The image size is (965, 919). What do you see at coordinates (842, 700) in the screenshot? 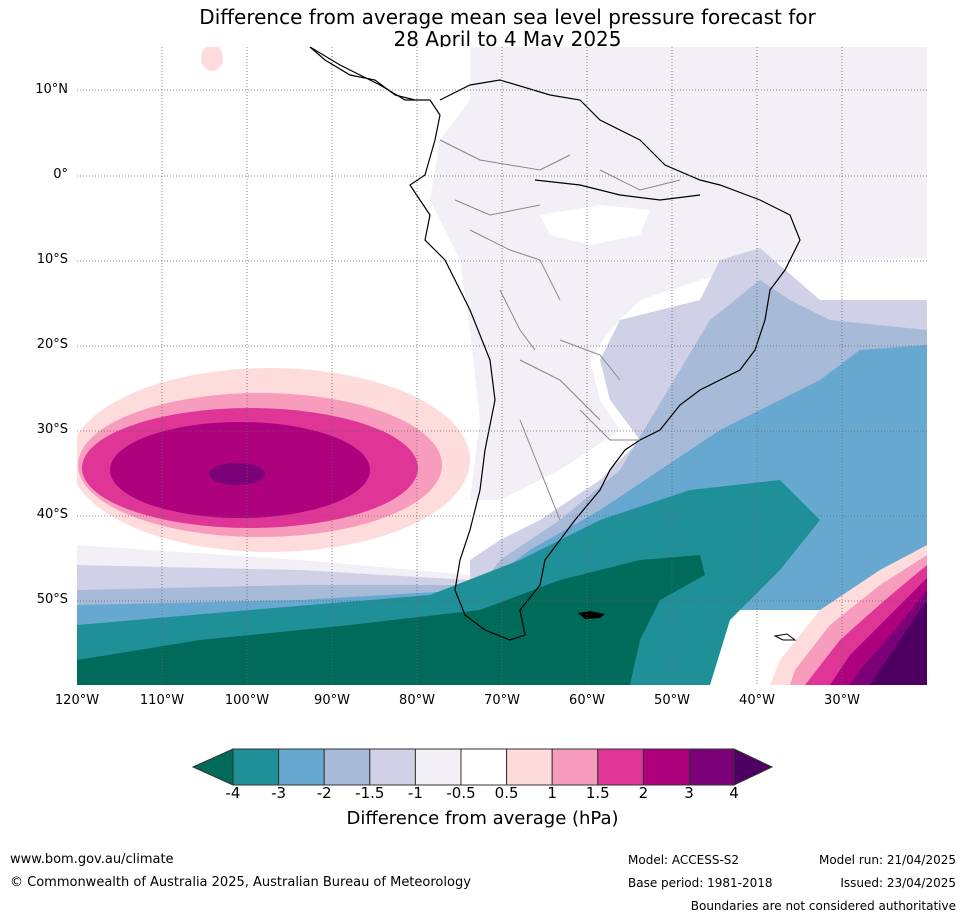
I see `lon-label-30w: 30°W` at bounding box center [842, 700].